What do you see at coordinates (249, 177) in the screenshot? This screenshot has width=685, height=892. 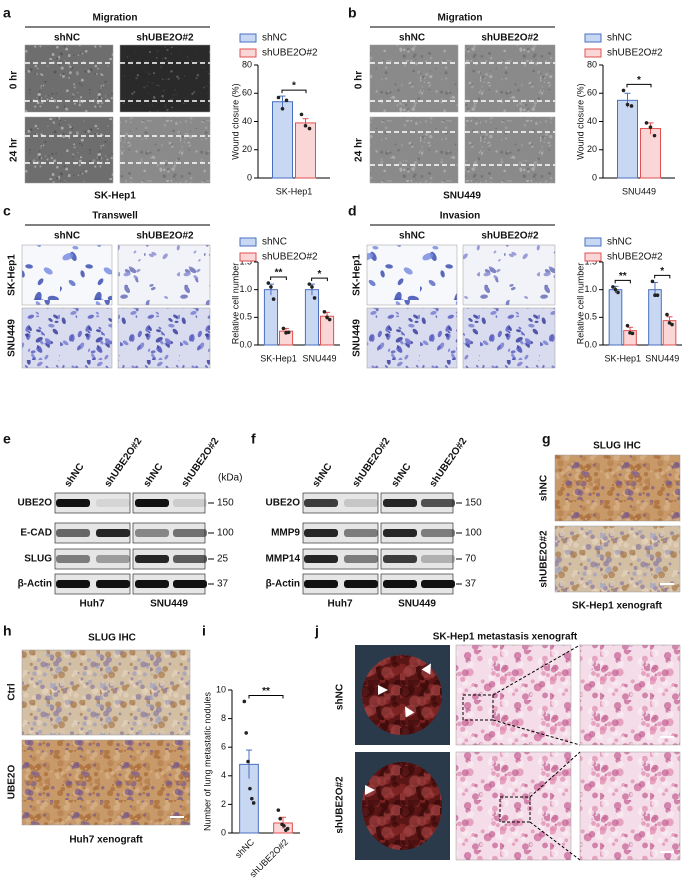 I see `y-tick-label: 0` at bounding box center [249, 177].